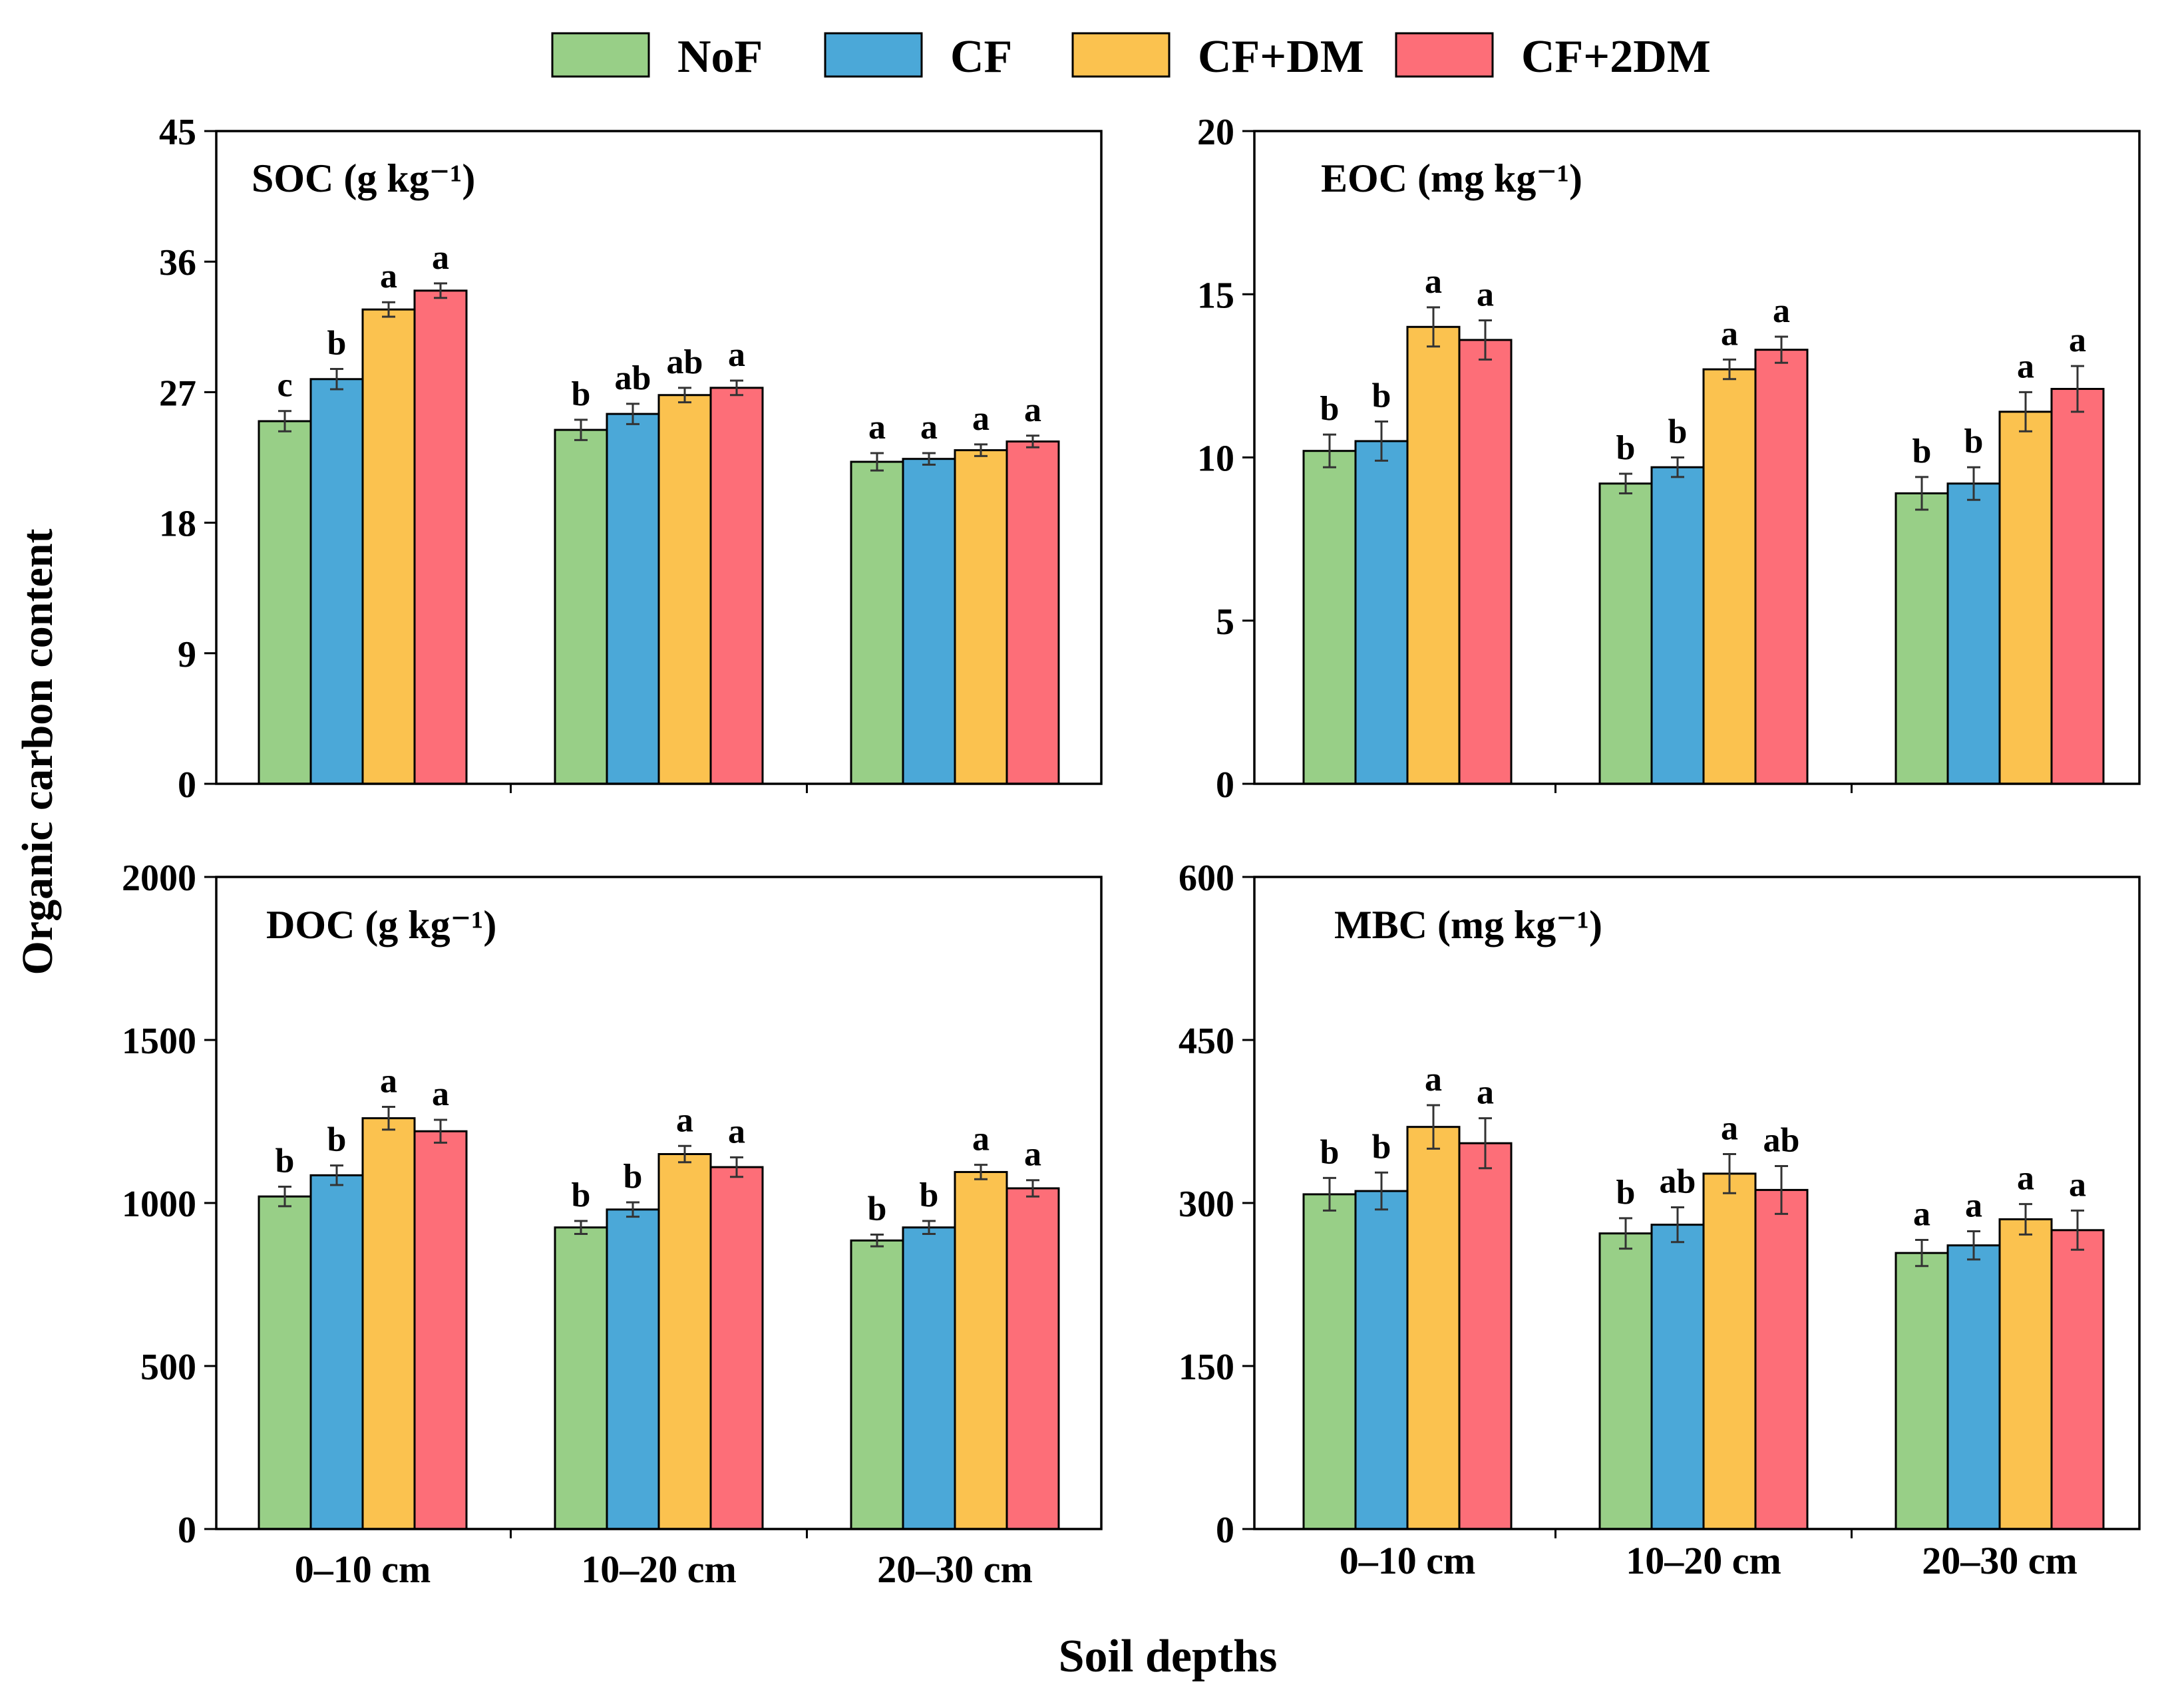 The width and height of the screenshot is (2176, 1708). What do you see at coordinates (1433, 1080) in the screenshot?
I see `significance-letter-mbc-0-2: a` at bounding box center [1433, 1080].